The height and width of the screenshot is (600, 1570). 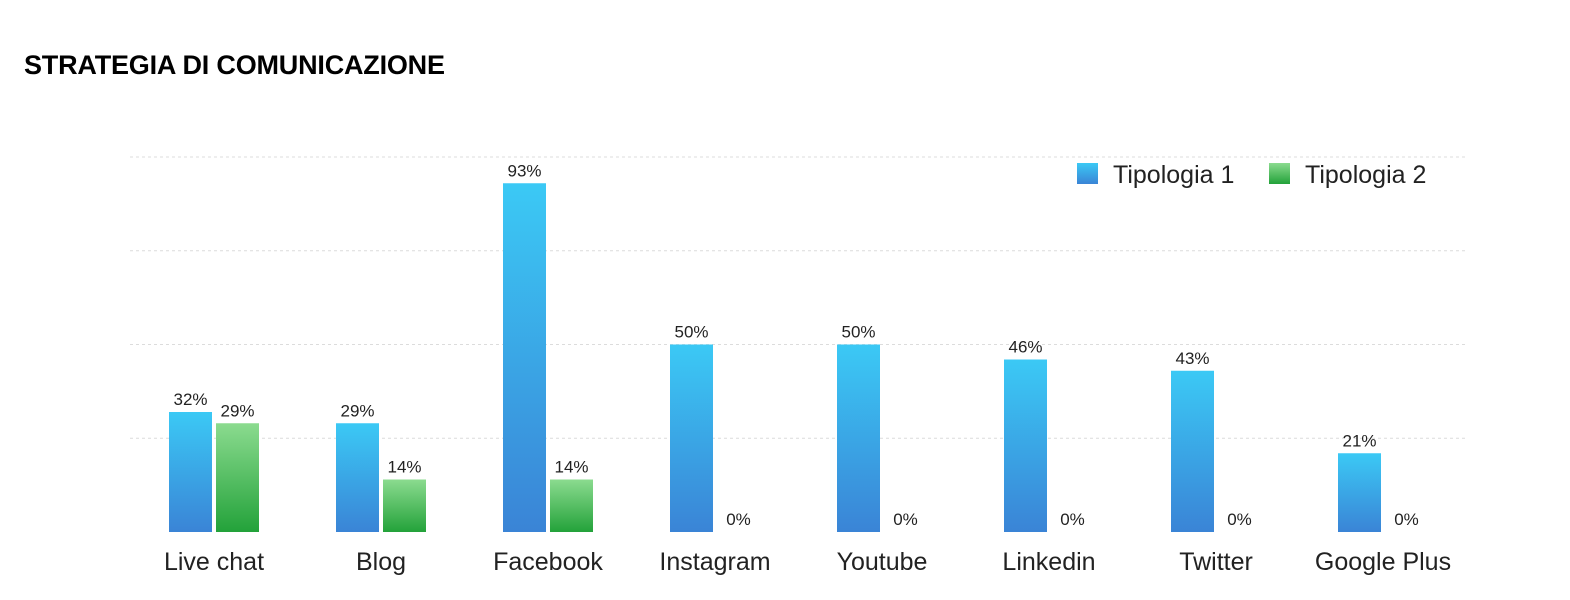 What do you see at coordinates (905, 519) in the screenshot?
I see `value-label-youtube-tipologia-2: 0%` at bounding box center [905, 519].